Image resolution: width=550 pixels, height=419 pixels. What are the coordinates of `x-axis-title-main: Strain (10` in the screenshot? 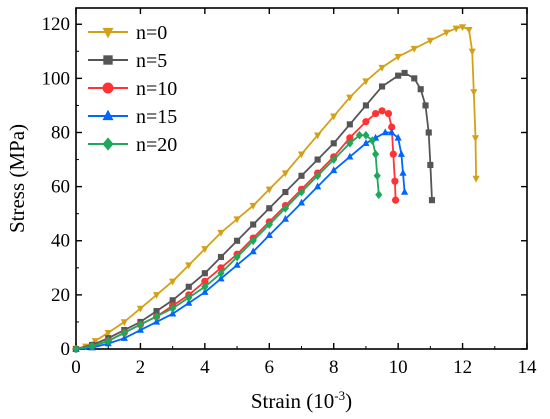 It's located at (292, 401).